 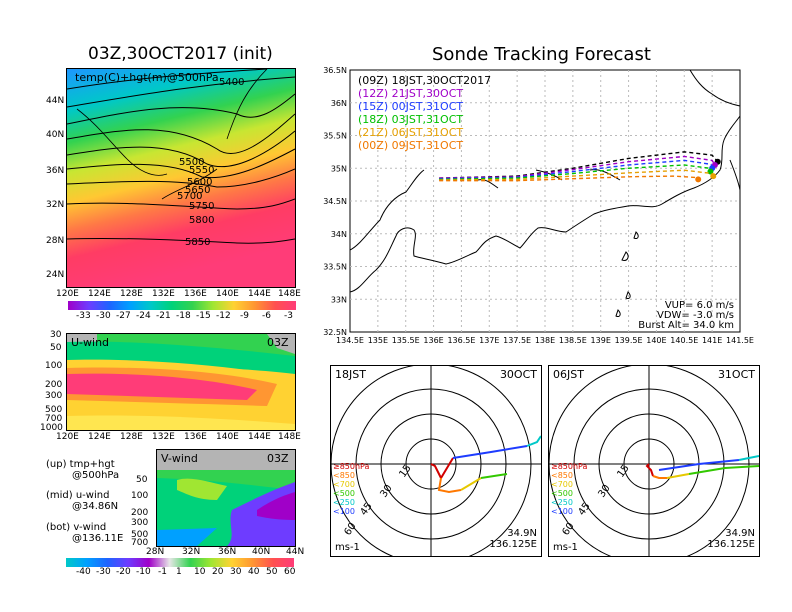 I want to click on u-wind-time: 03Z, so click(x=278, y=342).